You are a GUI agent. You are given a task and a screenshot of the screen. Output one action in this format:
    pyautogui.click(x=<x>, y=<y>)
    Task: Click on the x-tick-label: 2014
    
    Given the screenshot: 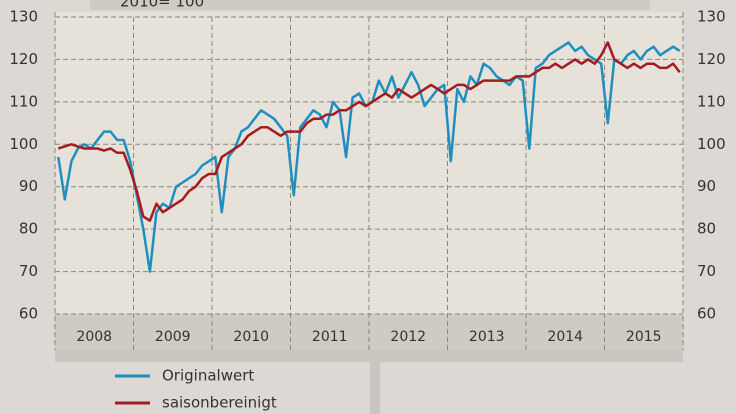 What is the action you would take?
    pyautogui.click(x=565, y=337)
    